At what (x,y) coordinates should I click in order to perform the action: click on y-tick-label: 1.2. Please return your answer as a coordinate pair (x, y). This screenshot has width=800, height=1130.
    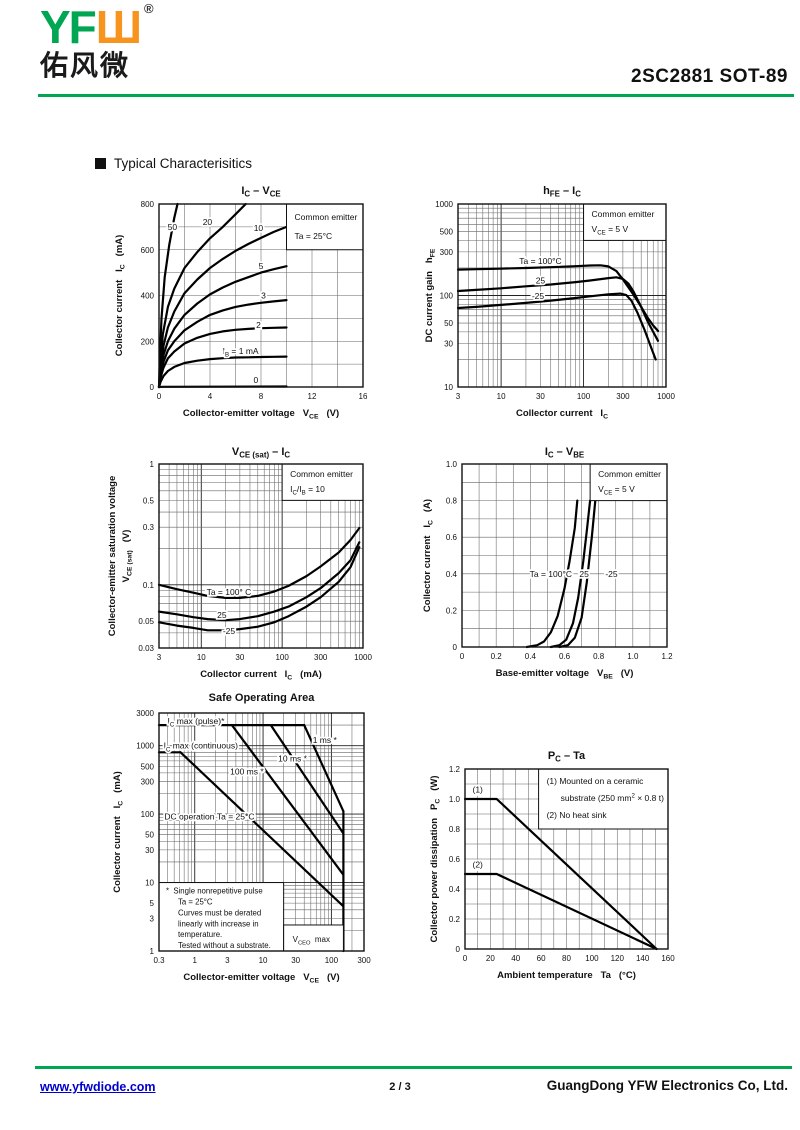
    Looking at the image, I should click on (455, 769).